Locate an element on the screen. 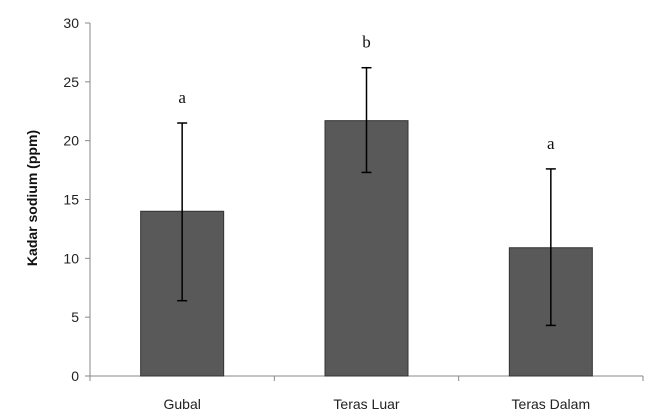 The width and height of the screenshot is (648, 415). y-tick-label: 0 is located at coordinates (75, 376).